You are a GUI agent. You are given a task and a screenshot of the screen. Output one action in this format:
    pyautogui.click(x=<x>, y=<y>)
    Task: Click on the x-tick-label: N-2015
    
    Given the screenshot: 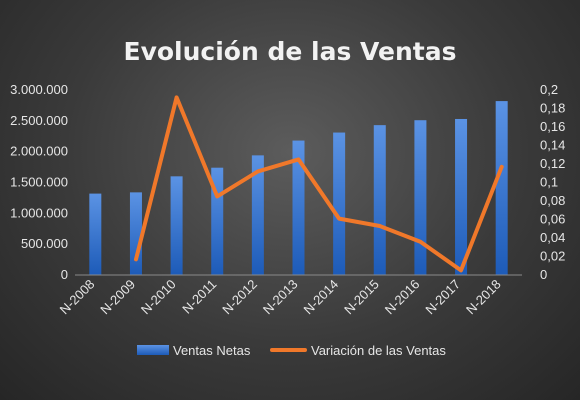 What is the action you would take?
    pyautogui.click(x=361, y=297)
    